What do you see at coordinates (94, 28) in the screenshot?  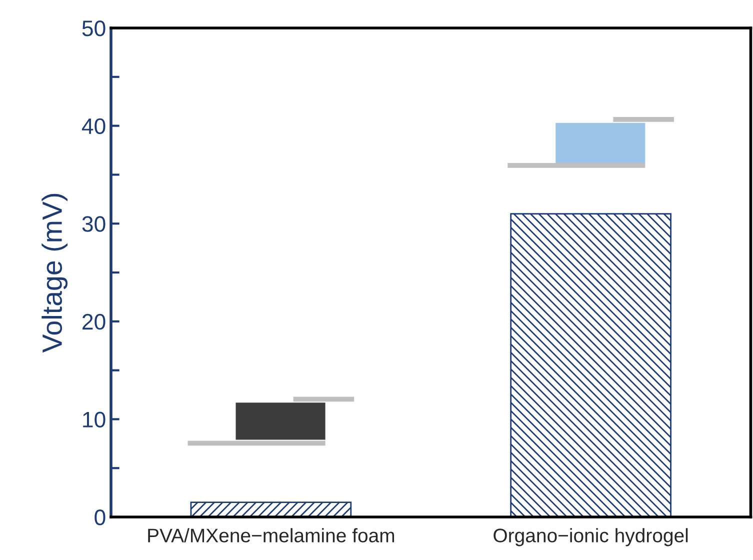 I see `y-tick-label: 50` at bounding box center [94, 28].